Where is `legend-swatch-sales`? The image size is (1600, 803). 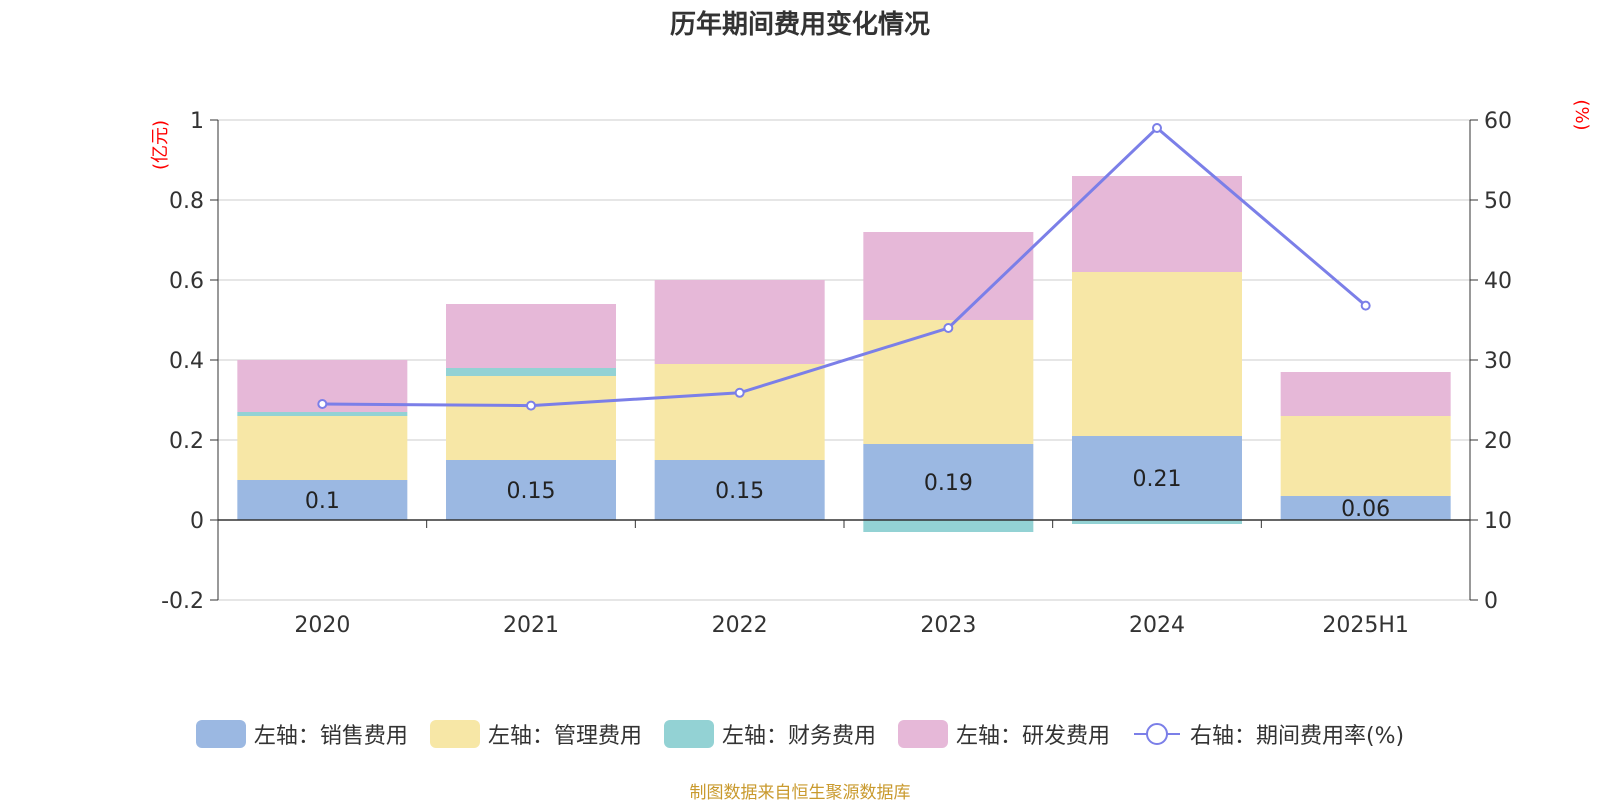
legend-swatch-sales is located at coordinates (220, 734).